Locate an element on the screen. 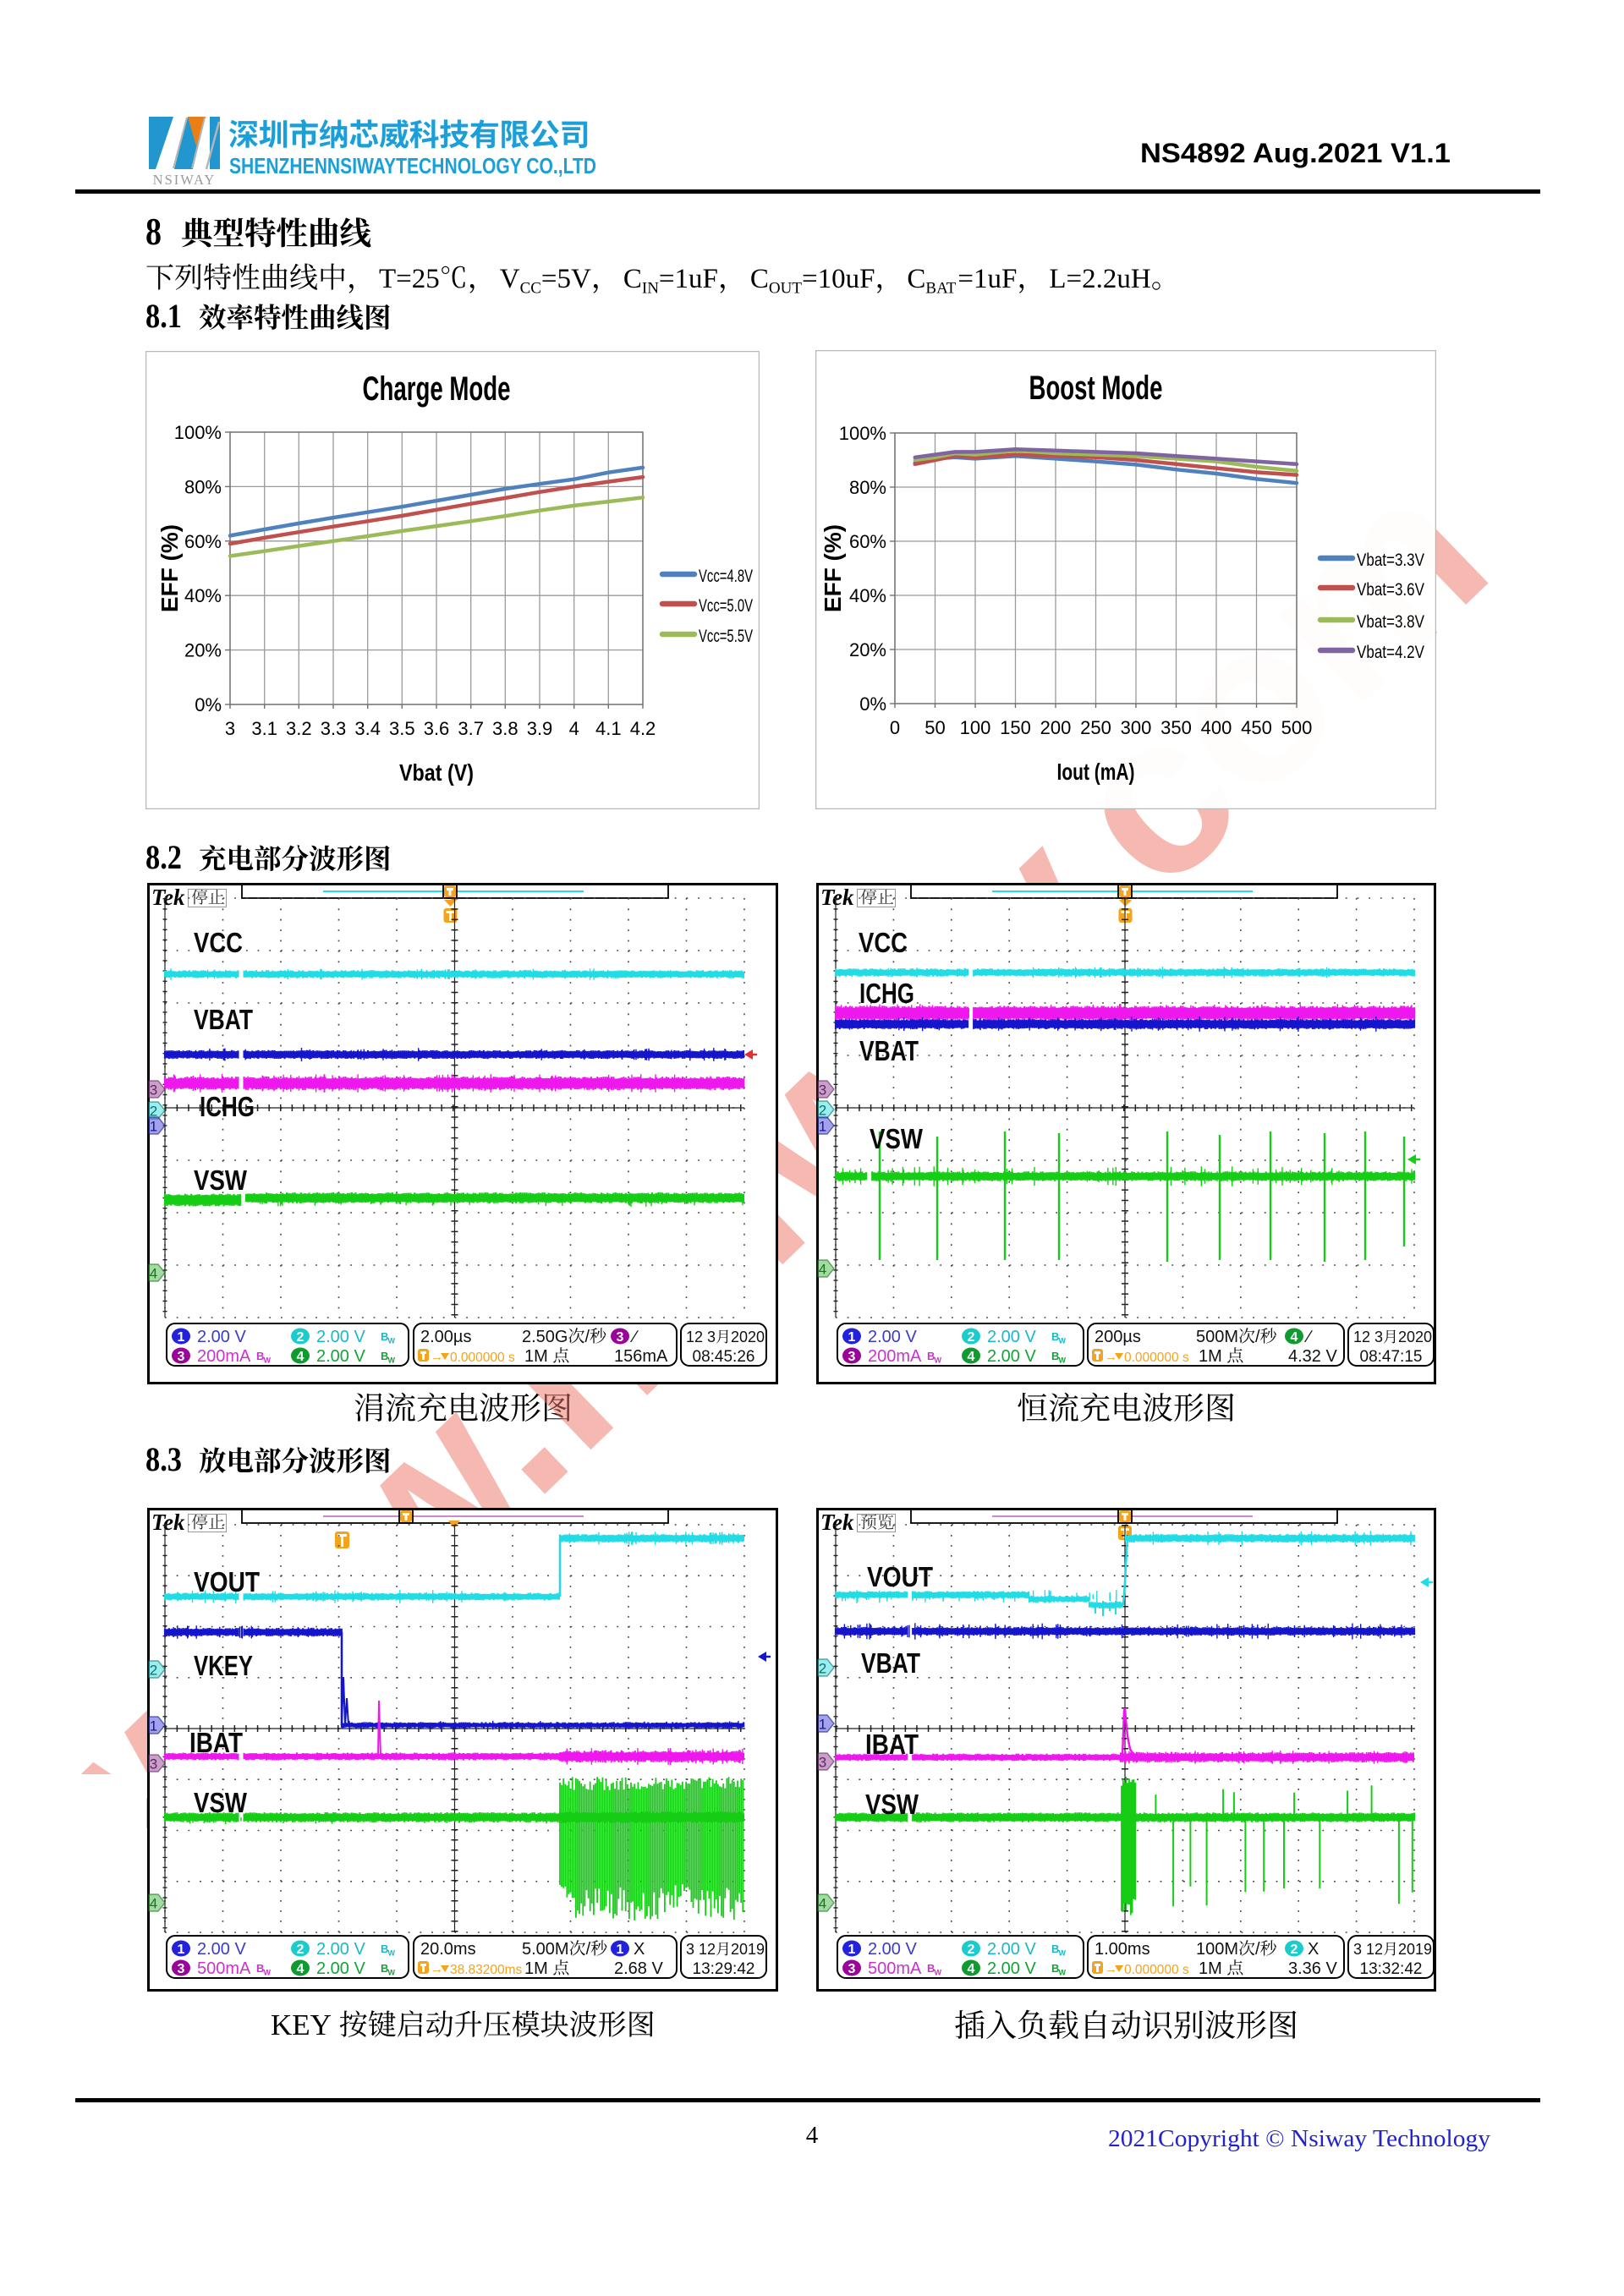 The image size is (1624, 2296). svg-text: 2019 is located at coordinates (748, 1950).